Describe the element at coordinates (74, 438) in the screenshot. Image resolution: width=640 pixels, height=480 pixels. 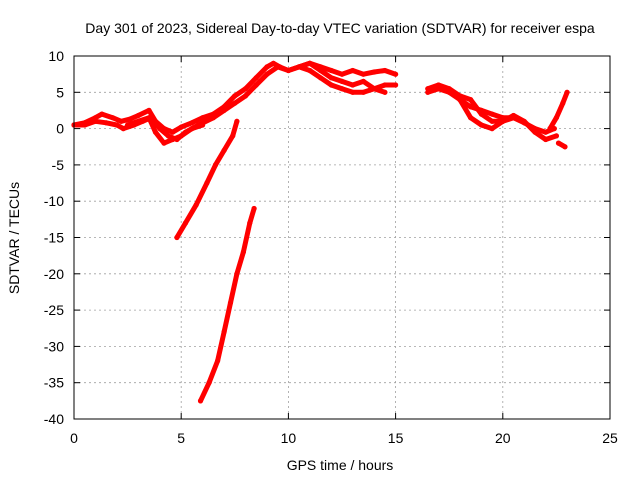
I see `x-tick-label: 0` at that location.